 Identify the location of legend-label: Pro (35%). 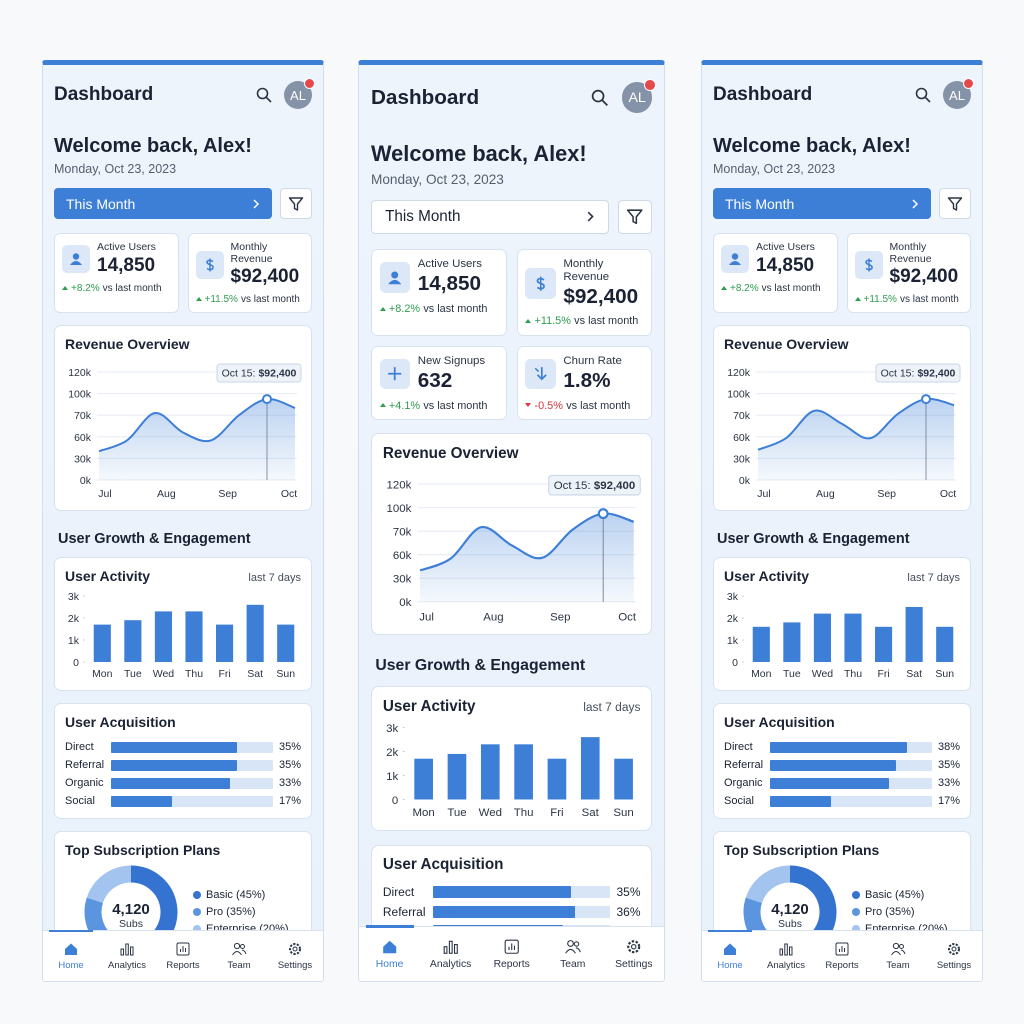
(890, 912).